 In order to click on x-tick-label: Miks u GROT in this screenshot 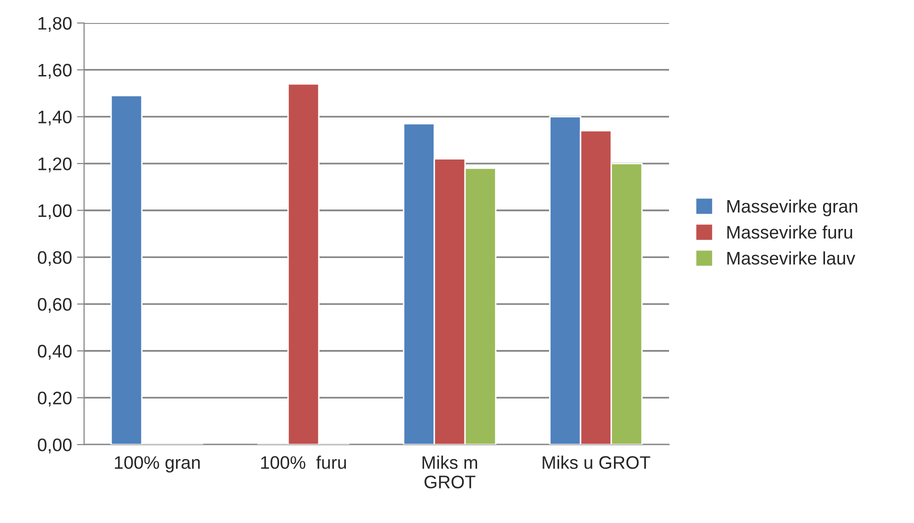, I will do `click(596, 462)`.